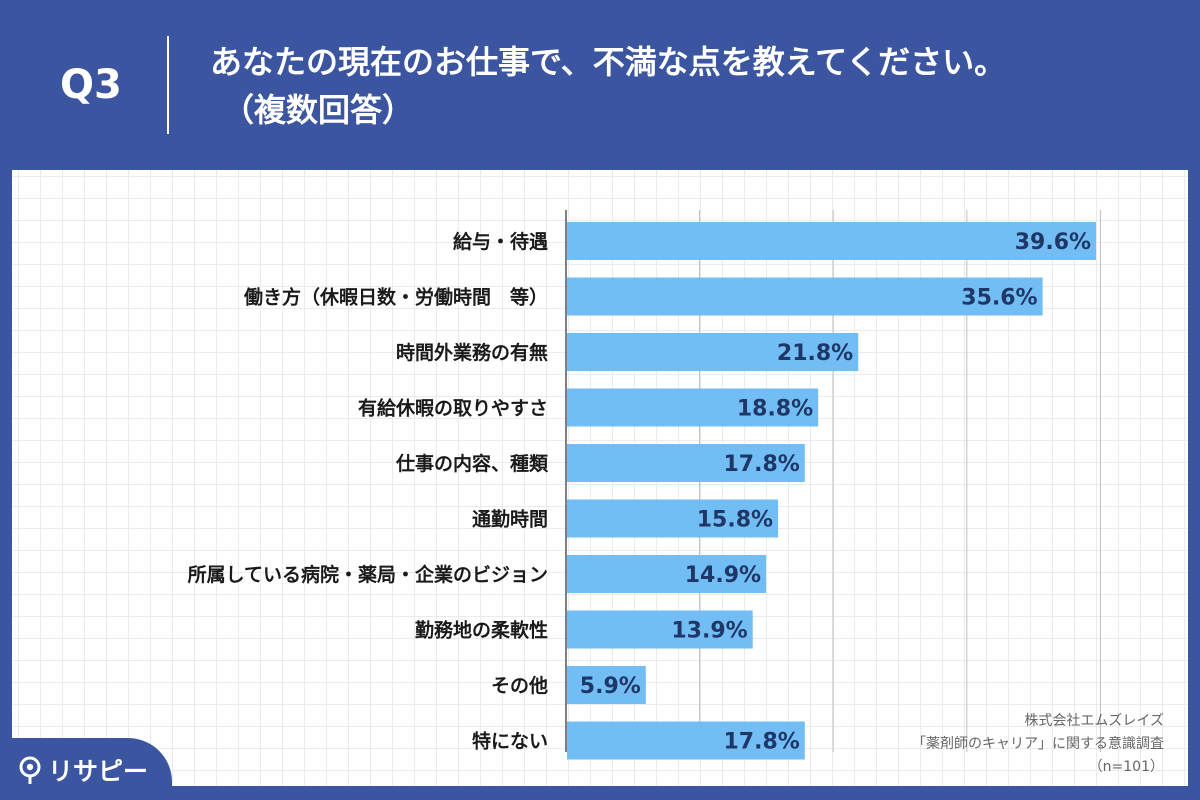 This screenshot has height=800, width=1200. What do you see at coordinates (318, 110) in the screenshot?
I see `question-title-line2: （複数回答）` at bounding box center [318, 110].